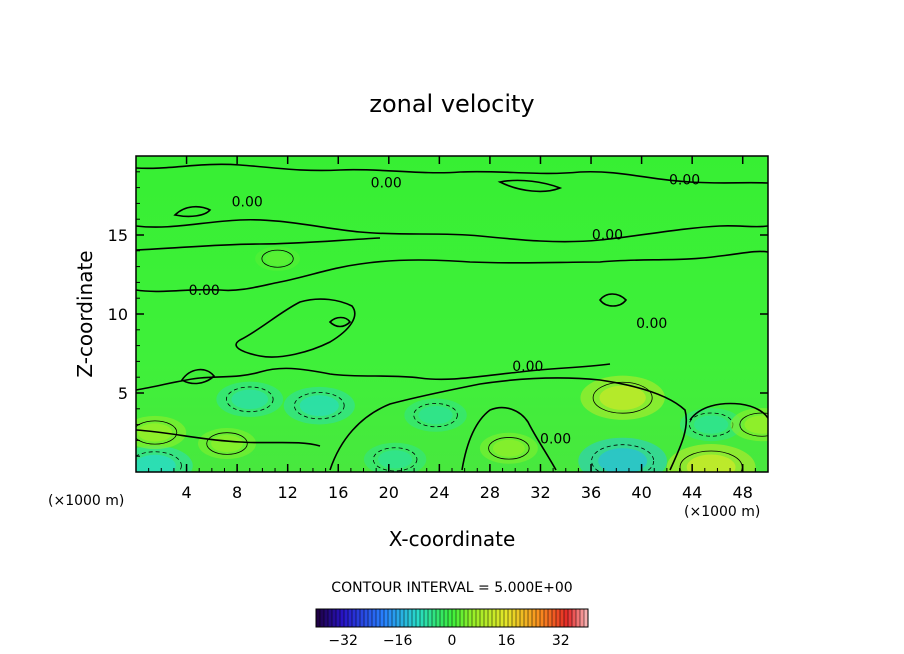 This screenshot has height=654, width=904. I want to click on x-tick-label: 16, so click(338, 492).